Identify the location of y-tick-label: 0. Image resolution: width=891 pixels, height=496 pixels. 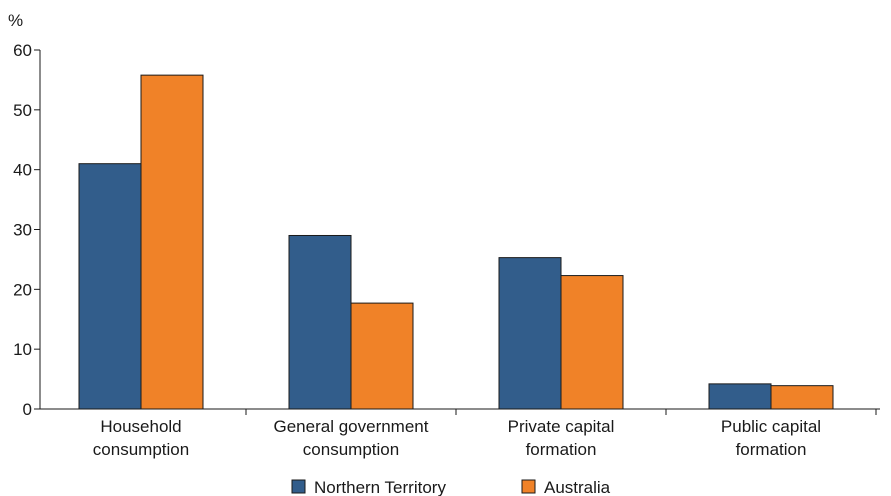
(27, 409).